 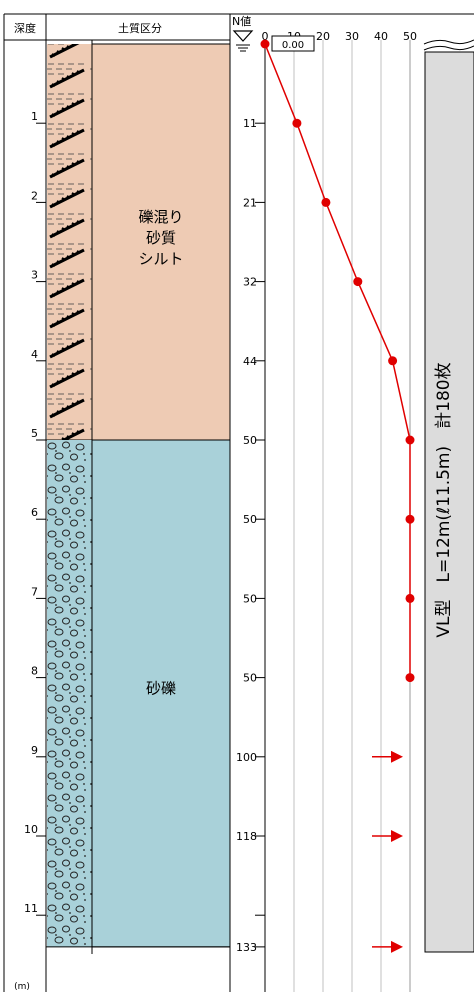 I want to click on n-value-label-8: 50, so click(x=250, y=678).